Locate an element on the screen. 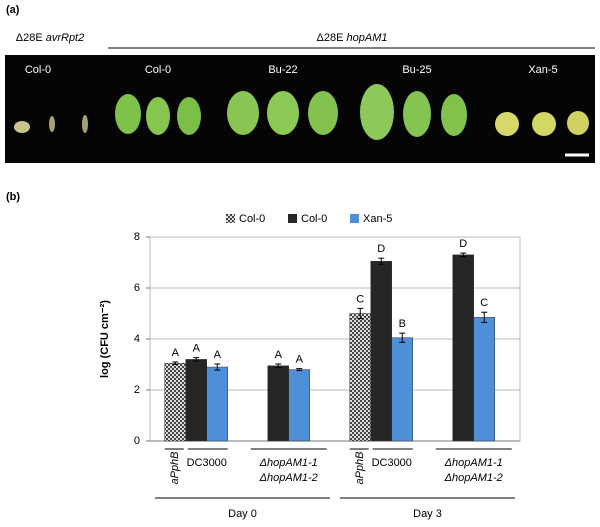 Image resolution: width=600 pixels, height=527 pixels. leaves is located at coordinates (301, 112).